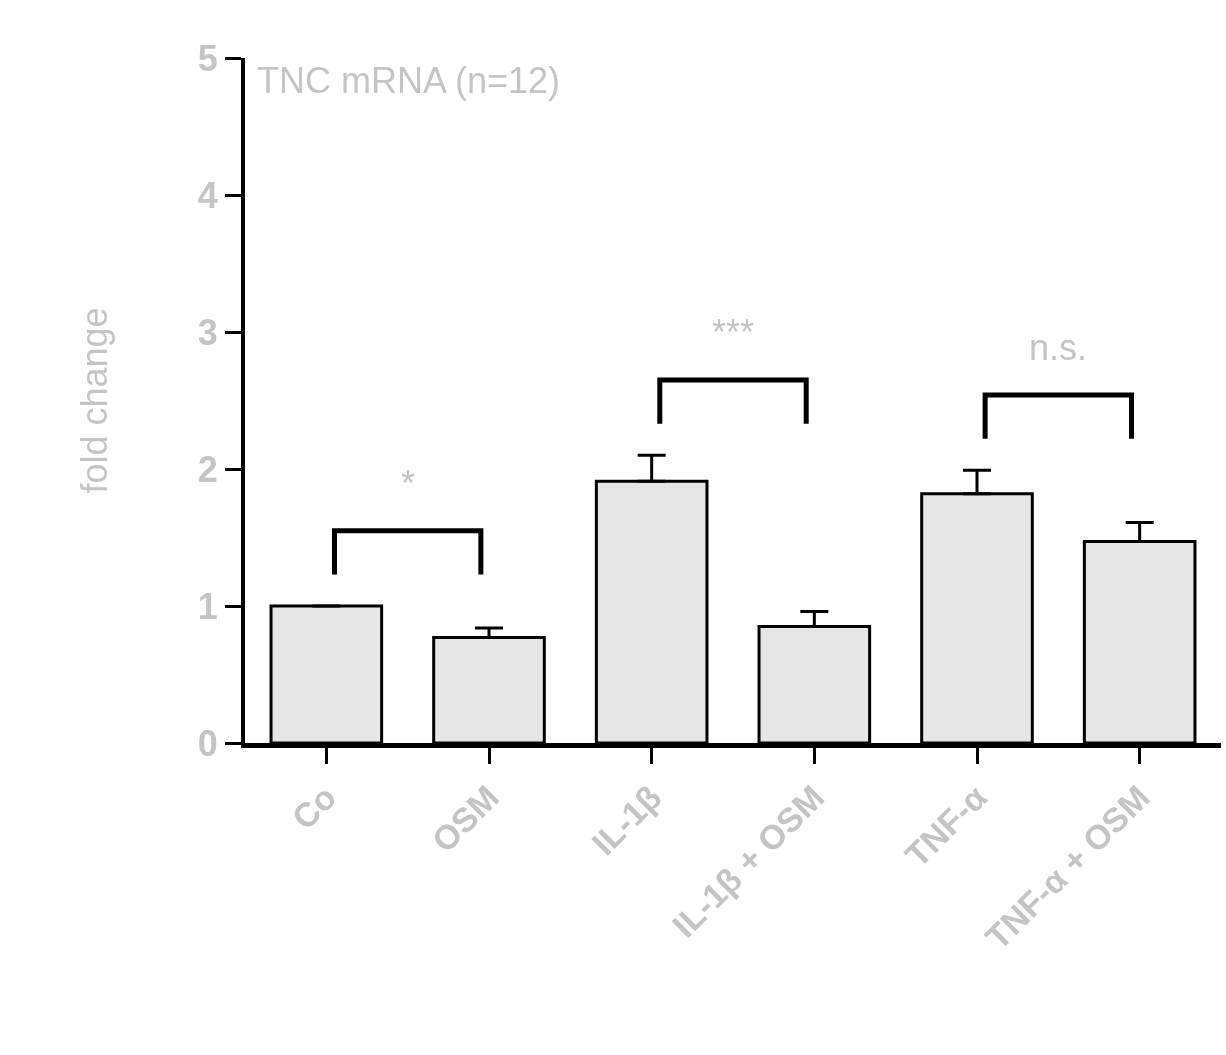 The image size is (1226, 1055). What do you see at coordinates (314, 807) in the screenshot?
I see `x-tick-label: Co` at bounding box center [314, 807].